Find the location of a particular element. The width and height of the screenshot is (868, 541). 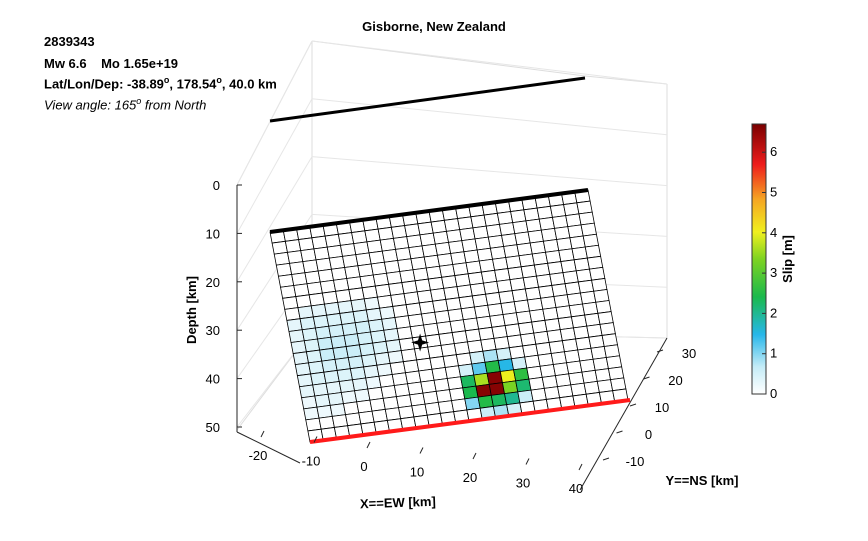

depth-gridline is located at coordinates (489, 117).